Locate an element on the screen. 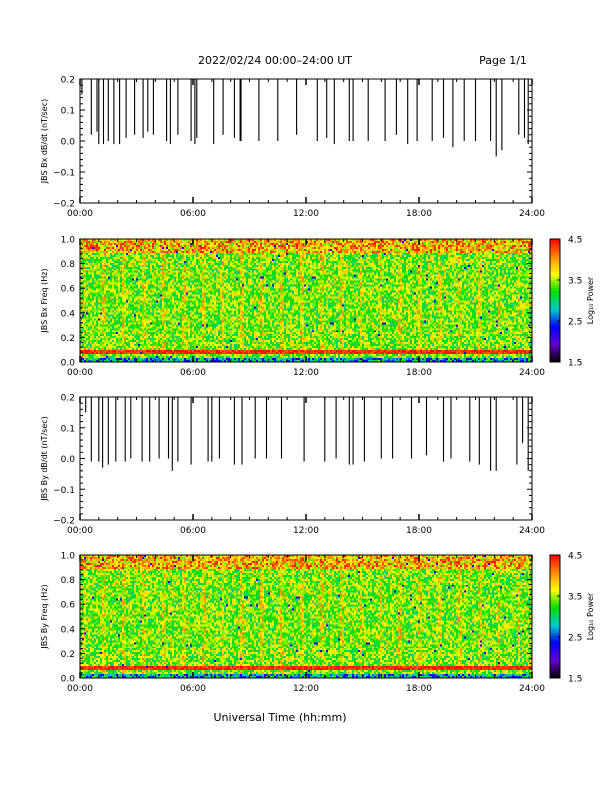  page-indicator: Page 1/1 is located at coordinates (503, 60).